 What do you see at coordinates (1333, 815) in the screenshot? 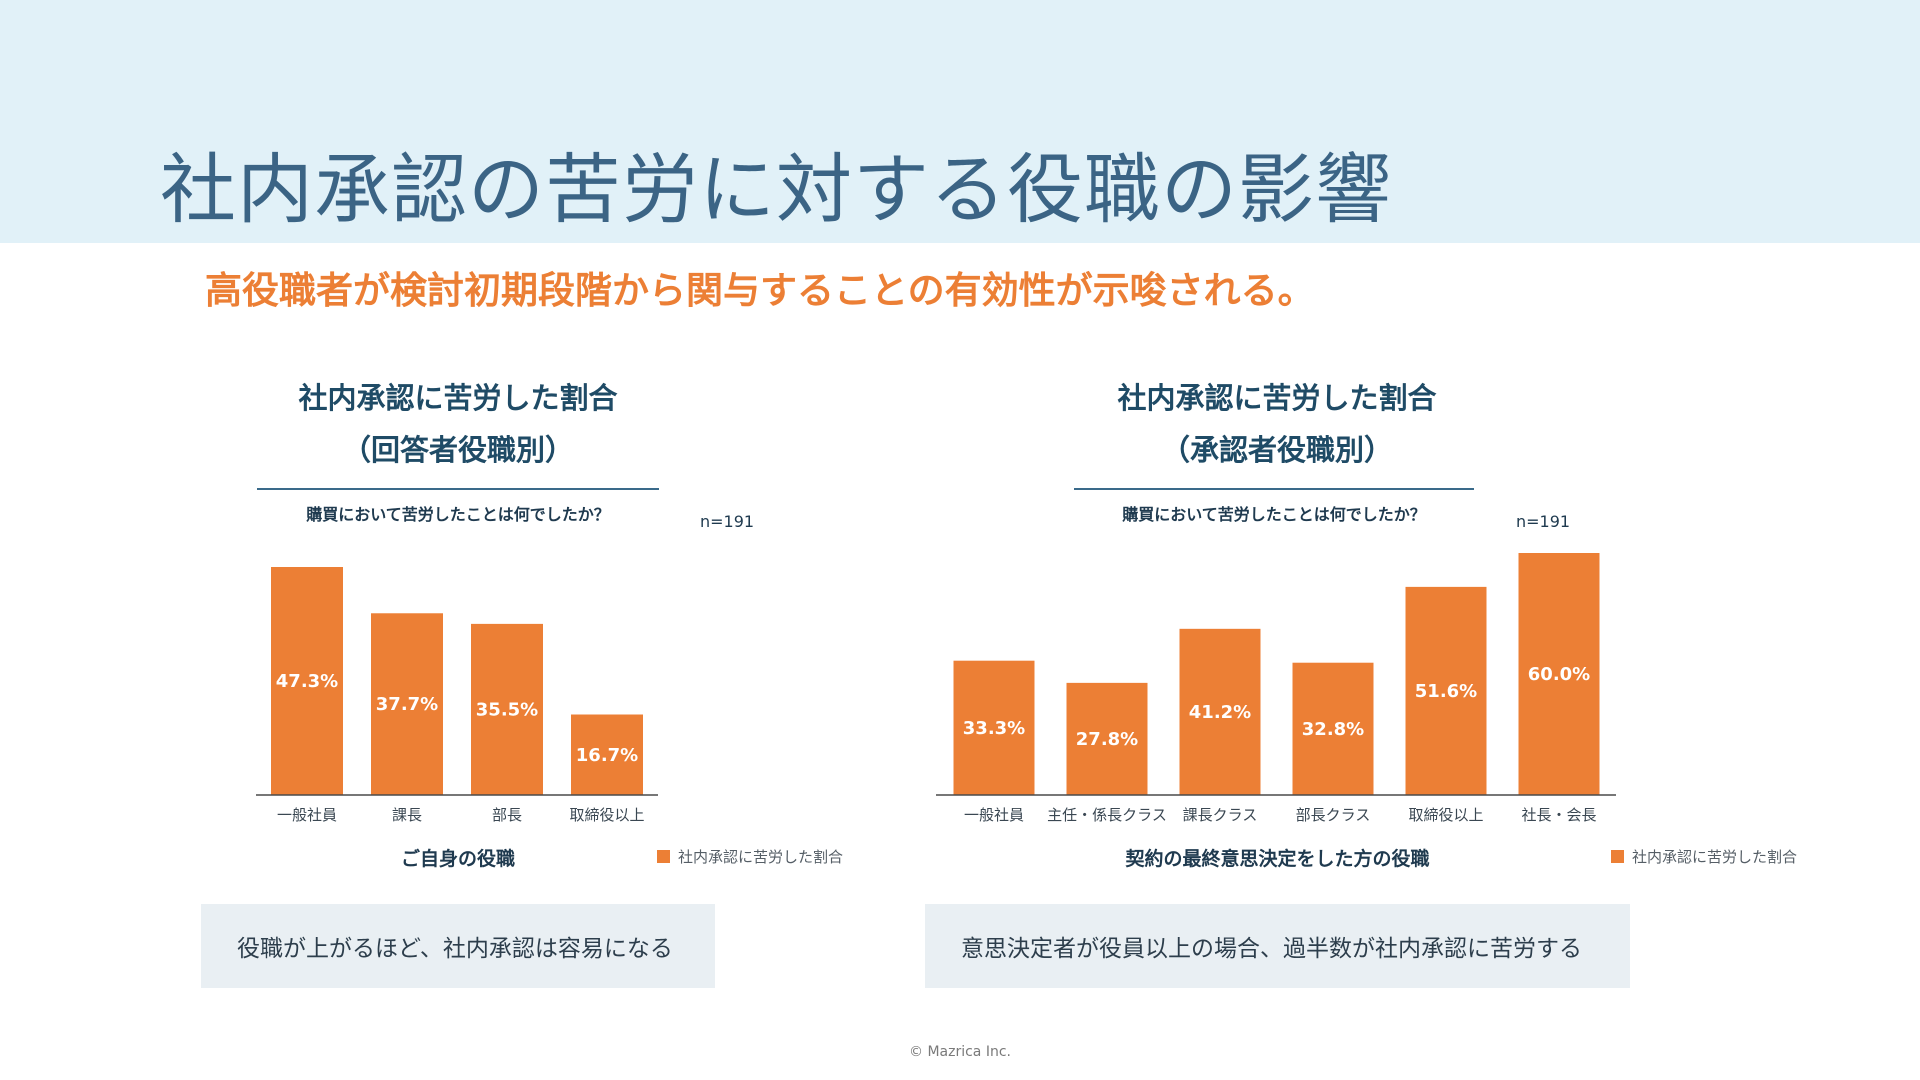
I see `right-category-label: 部長クラス` at bounding box center [1333, 815].